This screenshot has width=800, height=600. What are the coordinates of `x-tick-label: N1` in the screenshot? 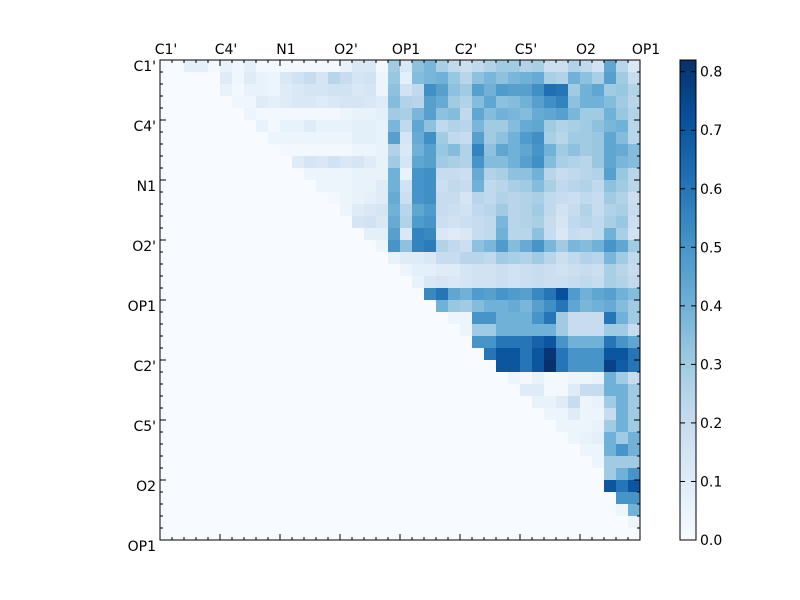 It's located at (285, 50).